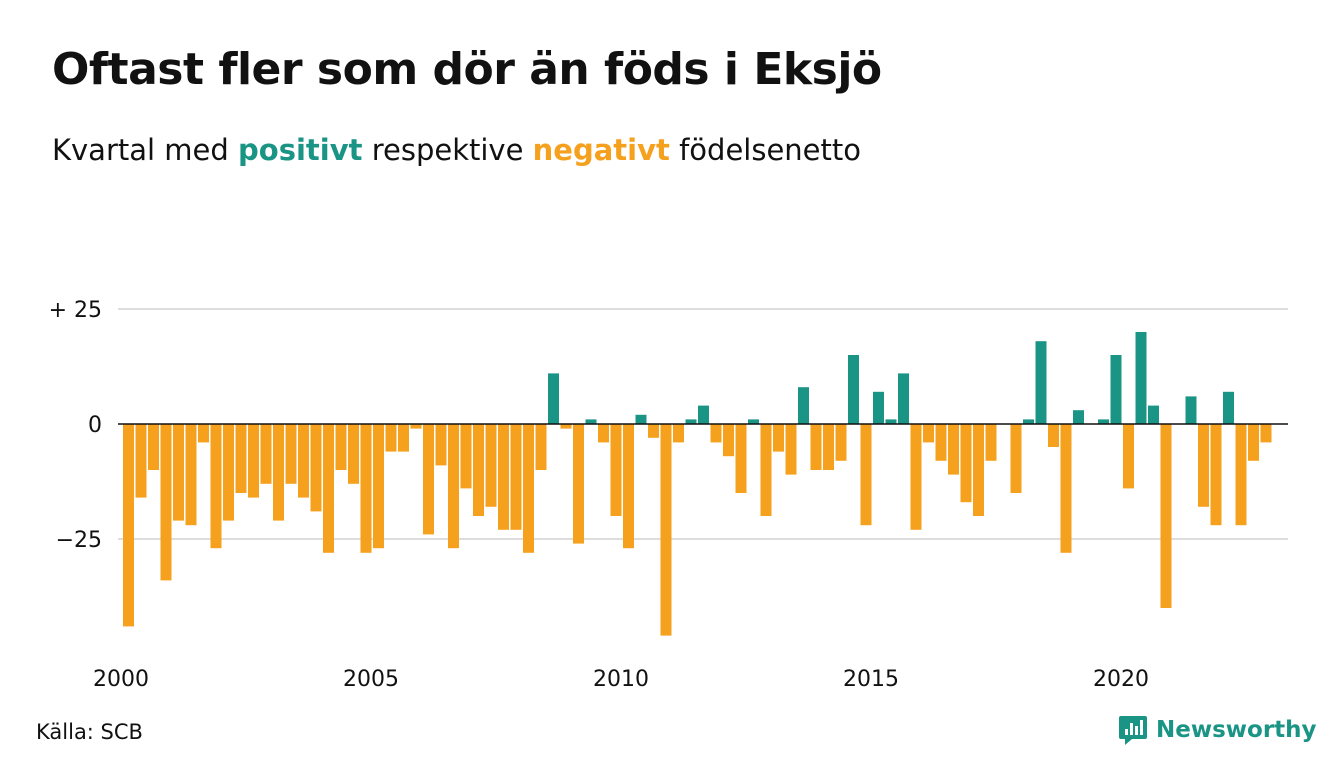 The width and height of the screenshot is (1340, 780). I want to click on y-axis-labels: + 25 0 −25, so click(75, 425).